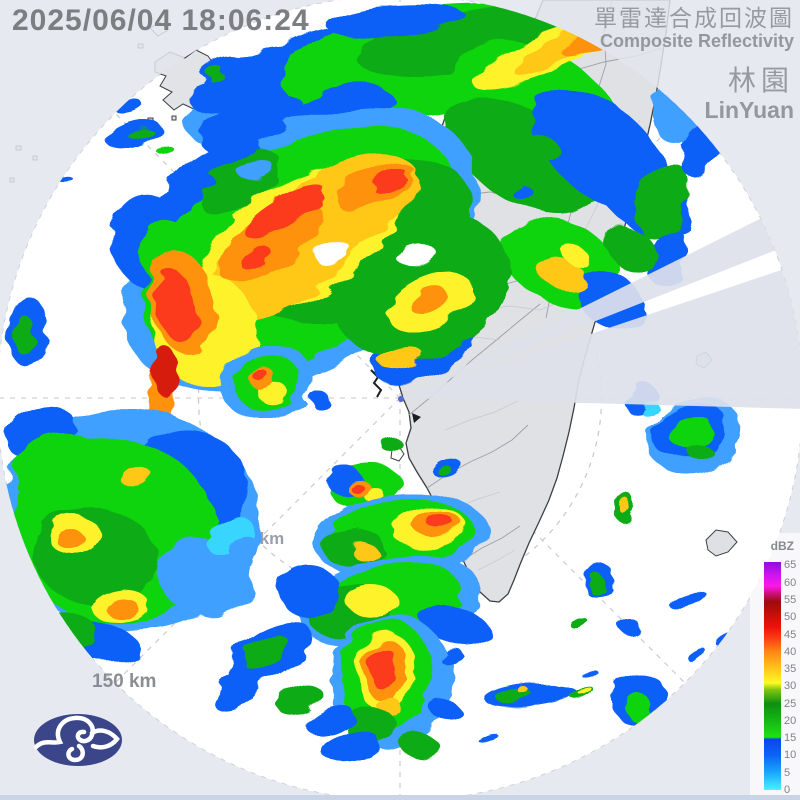  Describe the element at coordinates (790, 738) in the screenshot. I see `dbz-tick-15: 15` at that location.